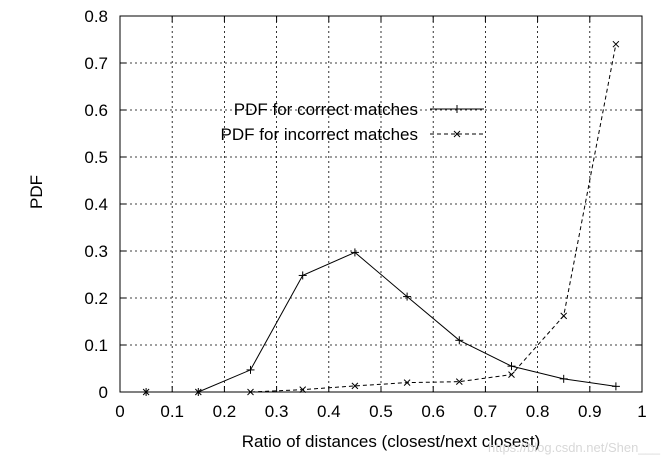  What do you see at coordinates (96, 110) in the screenshot?
I see `y-tick-label: 0.6` at bounding box center [96, 110].